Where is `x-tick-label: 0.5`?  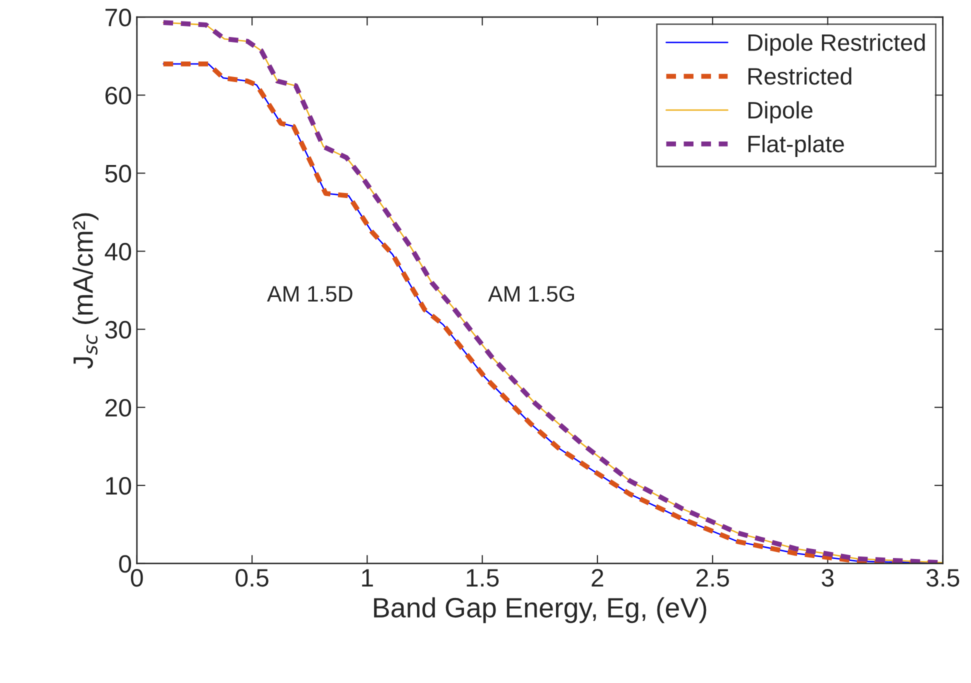
x-tick-label: 0.5 is located at coordinates (252, 577).